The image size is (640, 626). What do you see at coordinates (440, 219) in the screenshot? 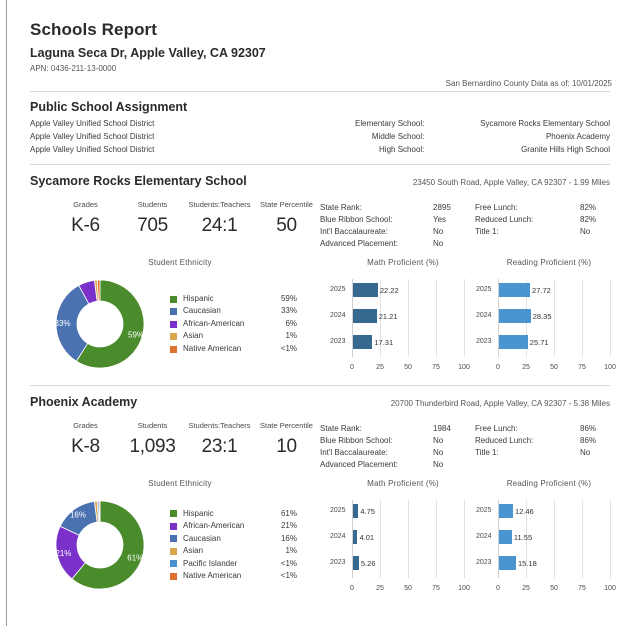
I see `detail-value: Yes` at bounding box center [440, 219].